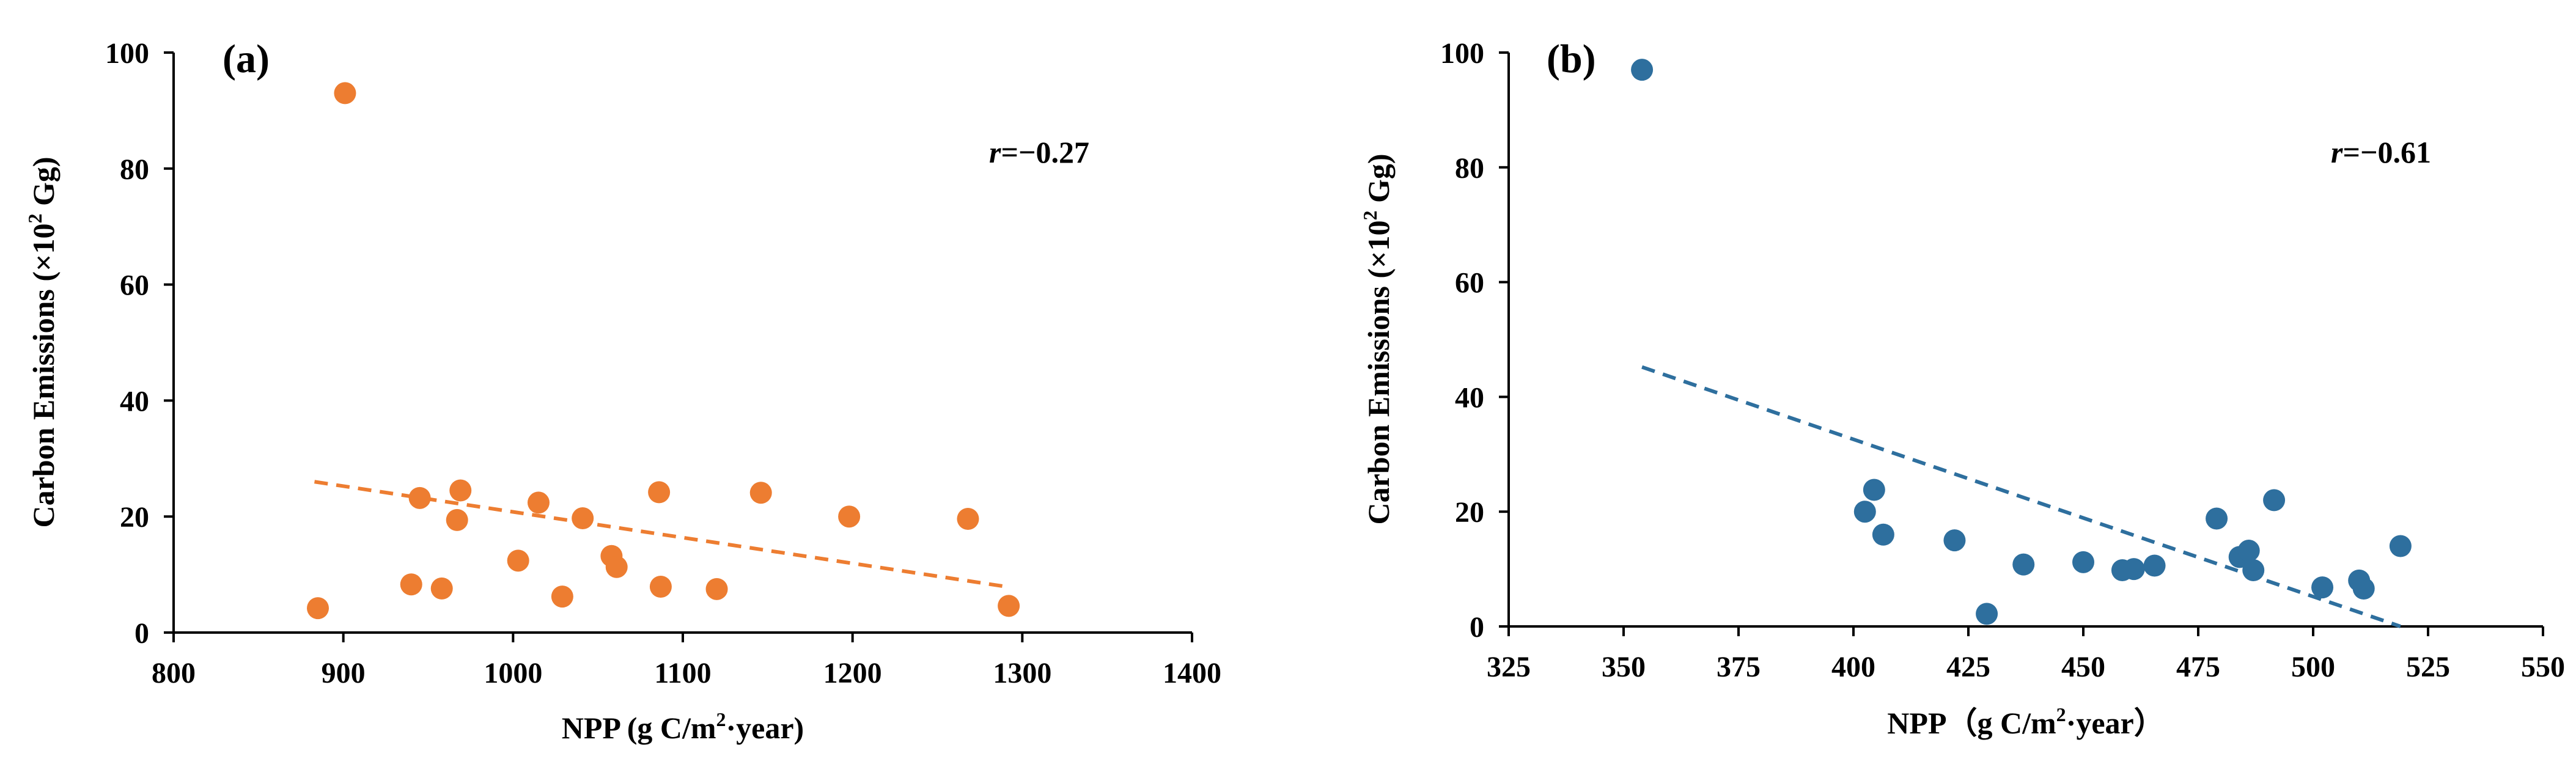  Describe the element at coordinates (1378, 181) in the screenshot. I see `panel-b-ylabel-suffix: Gg)` at that location.